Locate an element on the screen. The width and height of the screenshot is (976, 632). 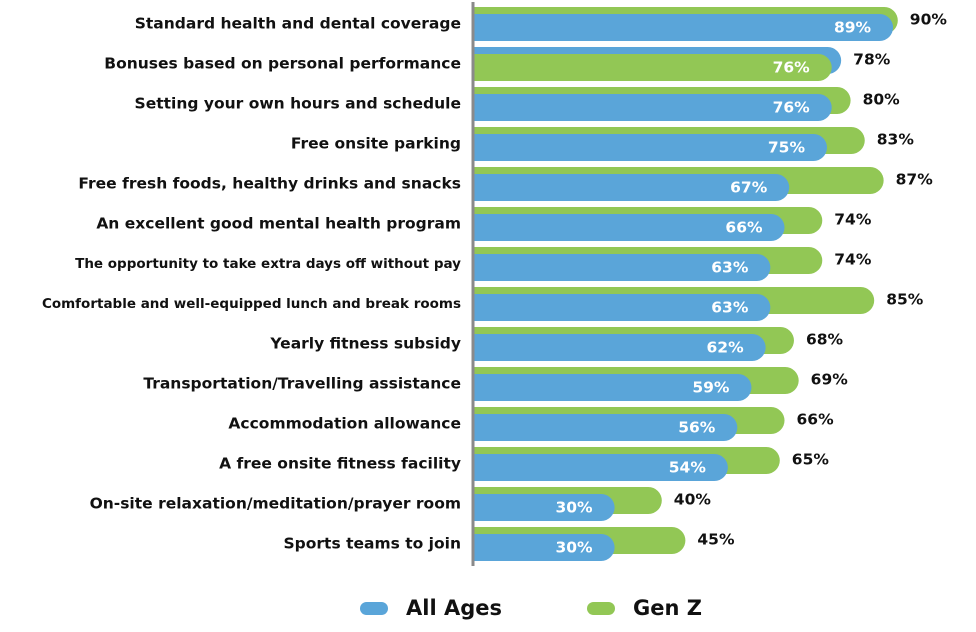
category-label-13: Sports teams to join is located at coordinates (372, 544).